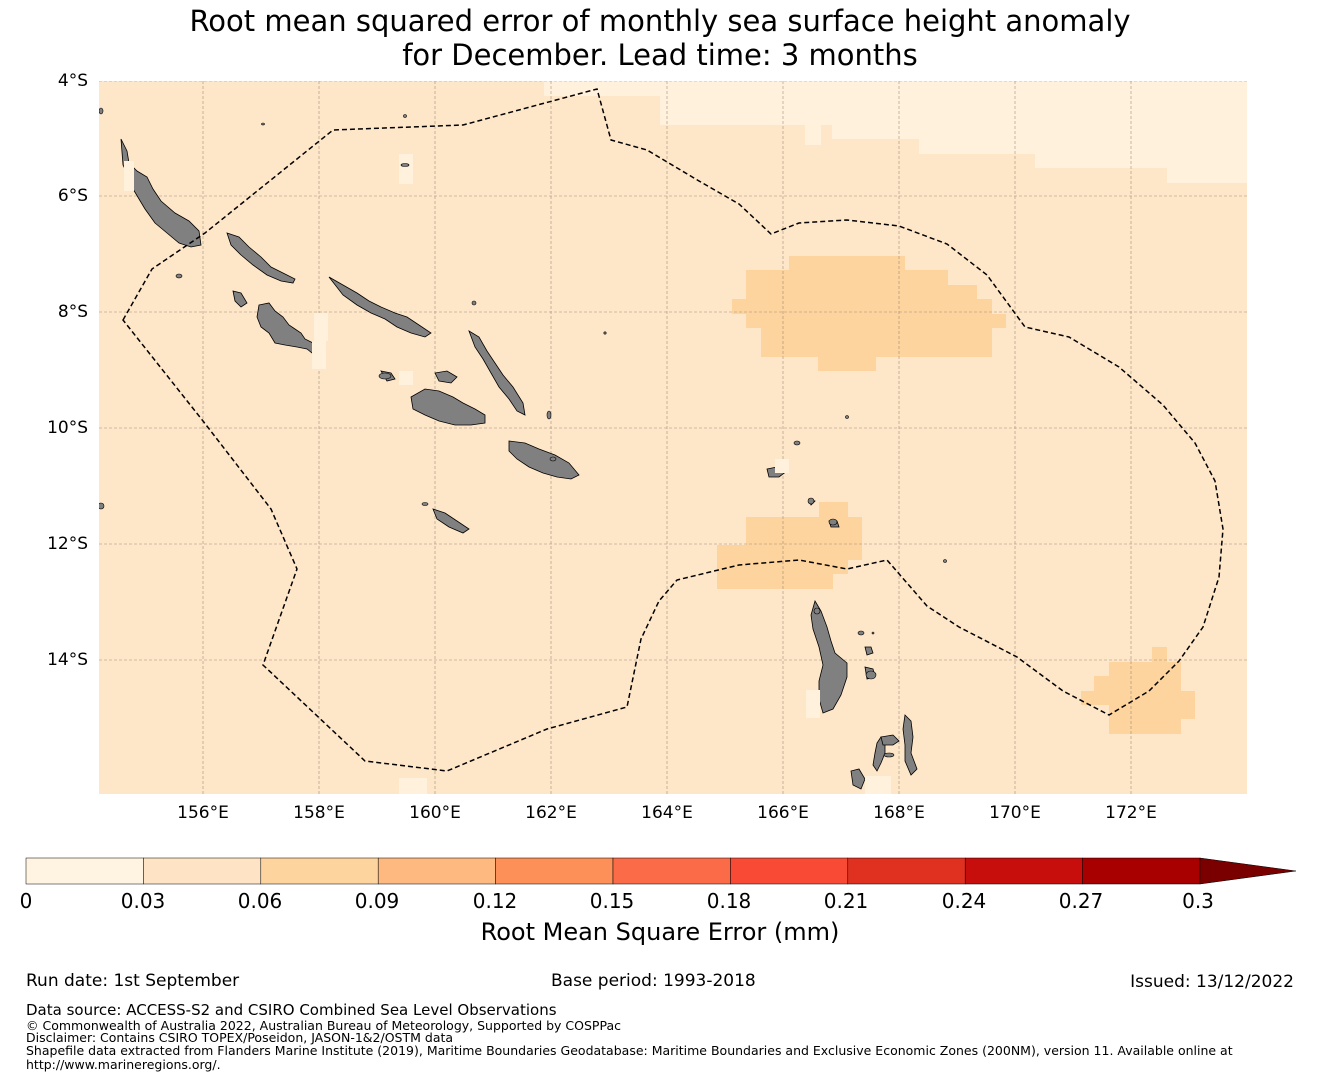  What do you see at coordinates (448, 407) in the screenshot?
I see `guadalcanal-island` at bounding box center [448, 407].